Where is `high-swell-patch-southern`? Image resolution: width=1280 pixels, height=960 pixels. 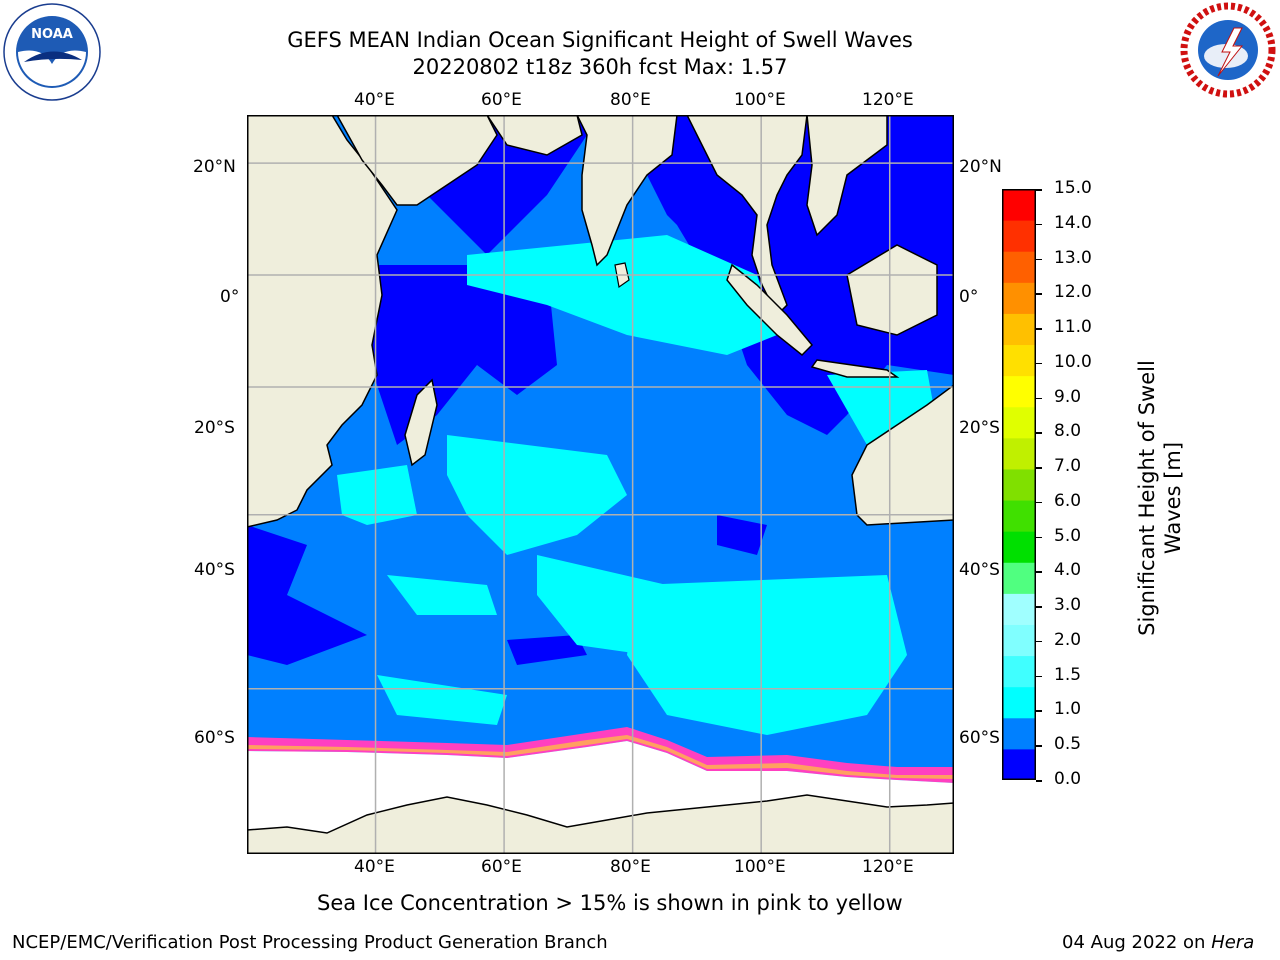
high-swell-patch-southern is located at coordinates (767, 655).